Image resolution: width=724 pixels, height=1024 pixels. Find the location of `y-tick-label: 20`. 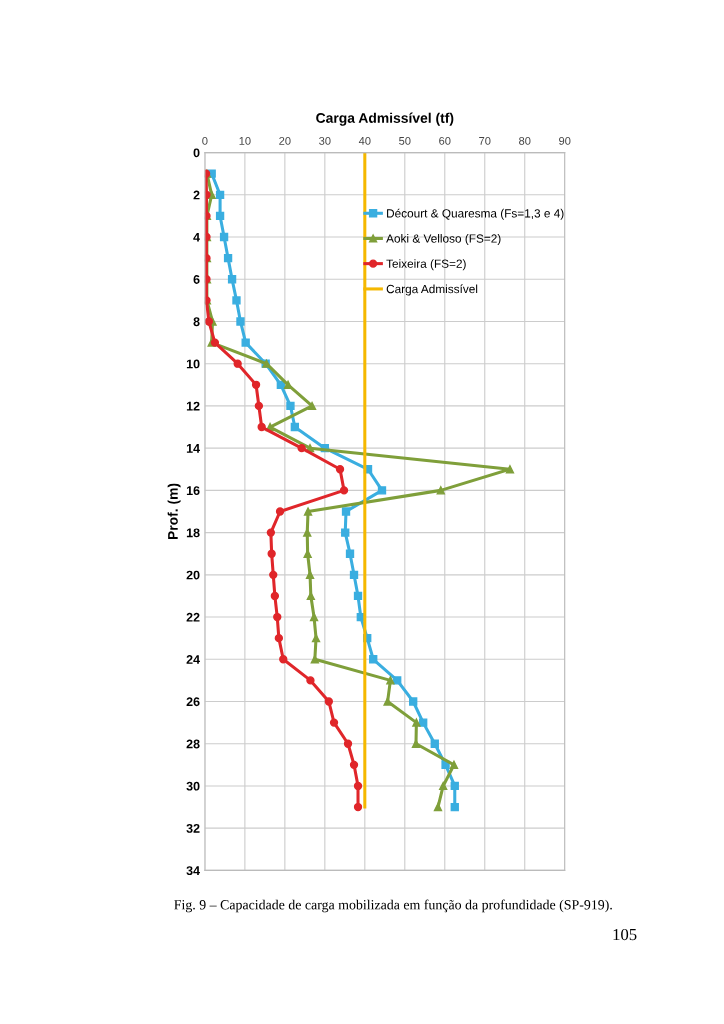

y-tick-label: 20 is located at coordinates (193, 575).